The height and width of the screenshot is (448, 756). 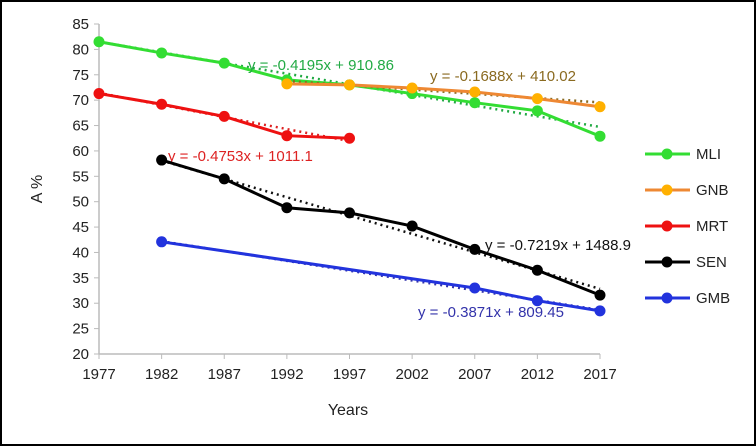 What do you see at coordinates (80, 49) in the screenshot?
I see `y-tick-label: 80` at bounding box center [80, 49].